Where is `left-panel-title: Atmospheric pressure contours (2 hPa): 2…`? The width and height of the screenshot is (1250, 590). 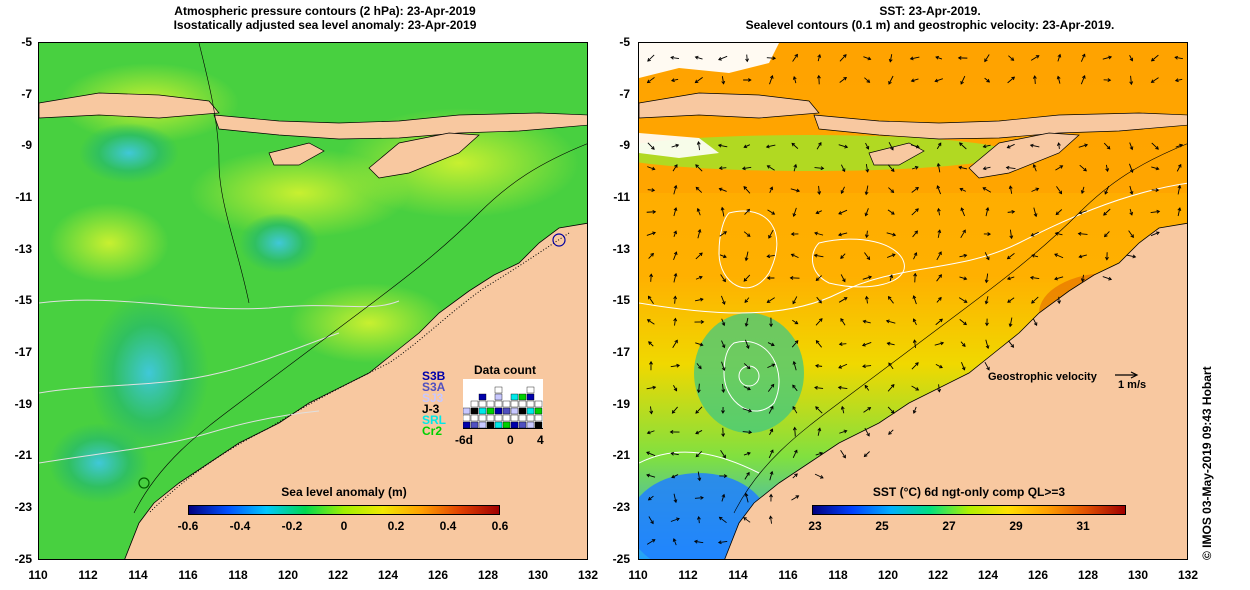 left-panel-title: Atmospheric pressure contours (2 hPa): 2… is located at coordinates (325, 18).